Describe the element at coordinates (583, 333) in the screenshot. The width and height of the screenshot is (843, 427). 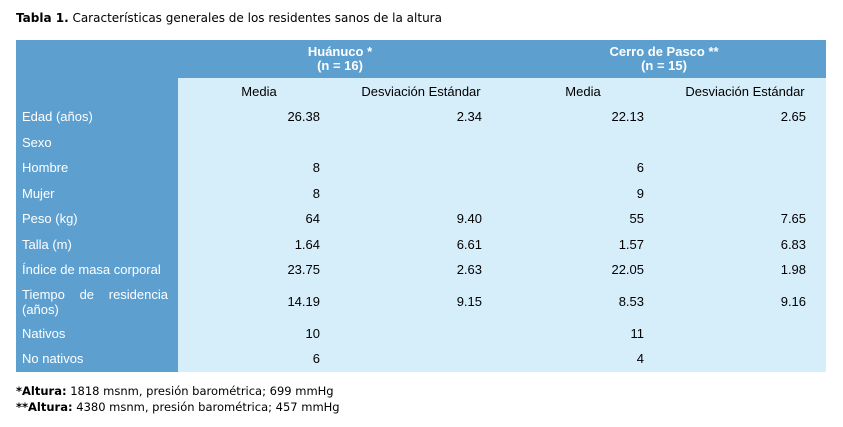
I see `cell-value: 11` at that location.